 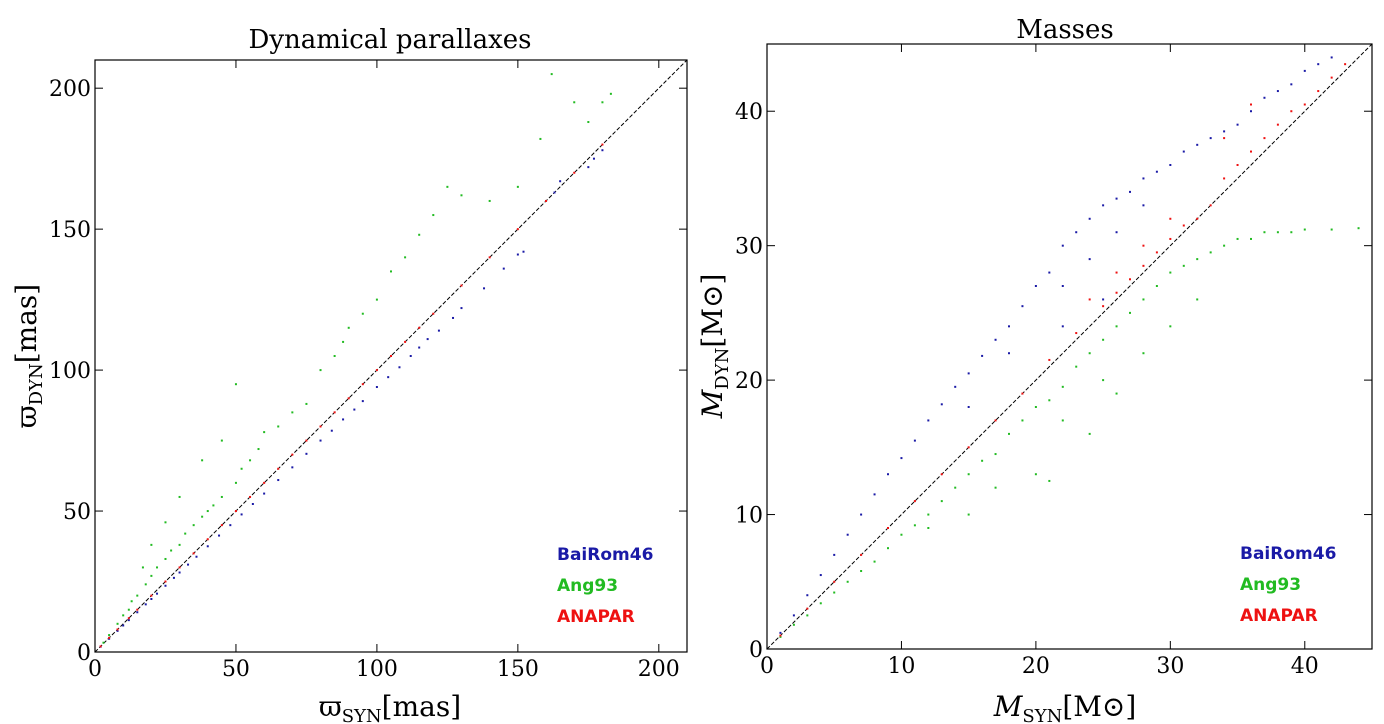 I want to click on chart-title: Dynamical parallaxes, so click(x=390, y=40).